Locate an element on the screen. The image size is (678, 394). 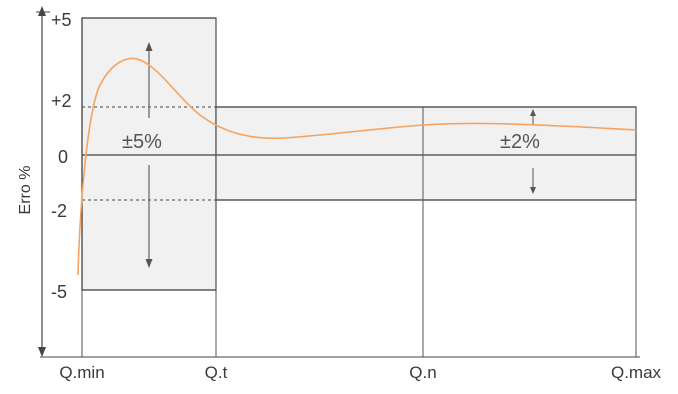
tick-plus-five: +5 is located at coordinates (61, 20).